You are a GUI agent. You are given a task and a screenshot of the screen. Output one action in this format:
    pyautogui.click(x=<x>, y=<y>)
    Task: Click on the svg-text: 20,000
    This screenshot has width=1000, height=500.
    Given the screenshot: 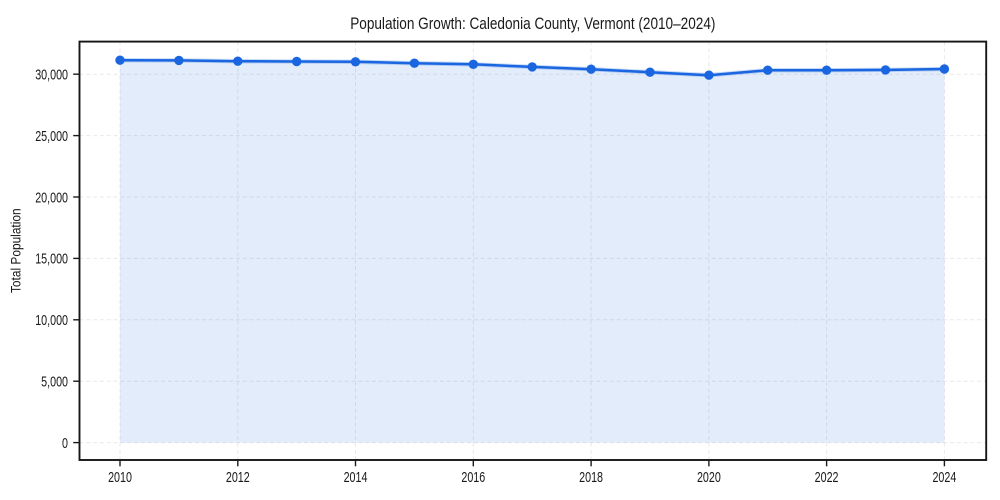 What is the action you would take?
    pyautogui.click(x=51, y=197)
    